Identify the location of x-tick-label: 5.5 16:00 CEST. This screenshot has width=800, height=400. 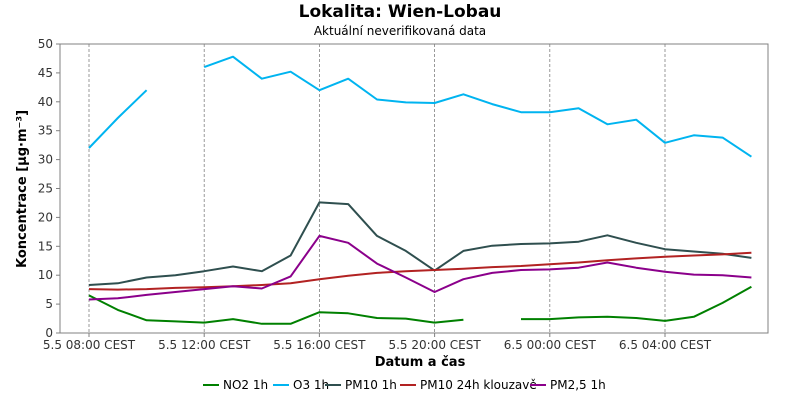
(319, 345).